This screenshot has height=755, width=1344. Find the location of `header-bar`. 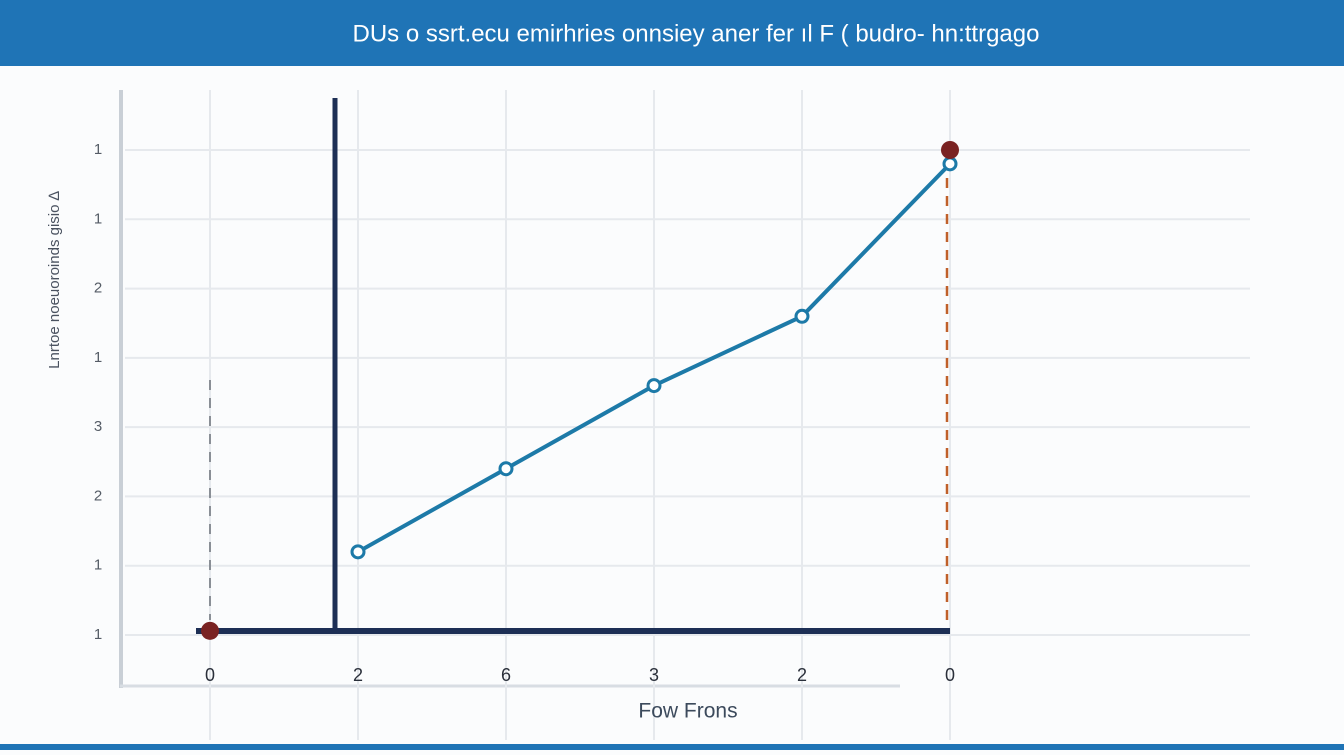

header-bar is located at coordinates (672, 33).